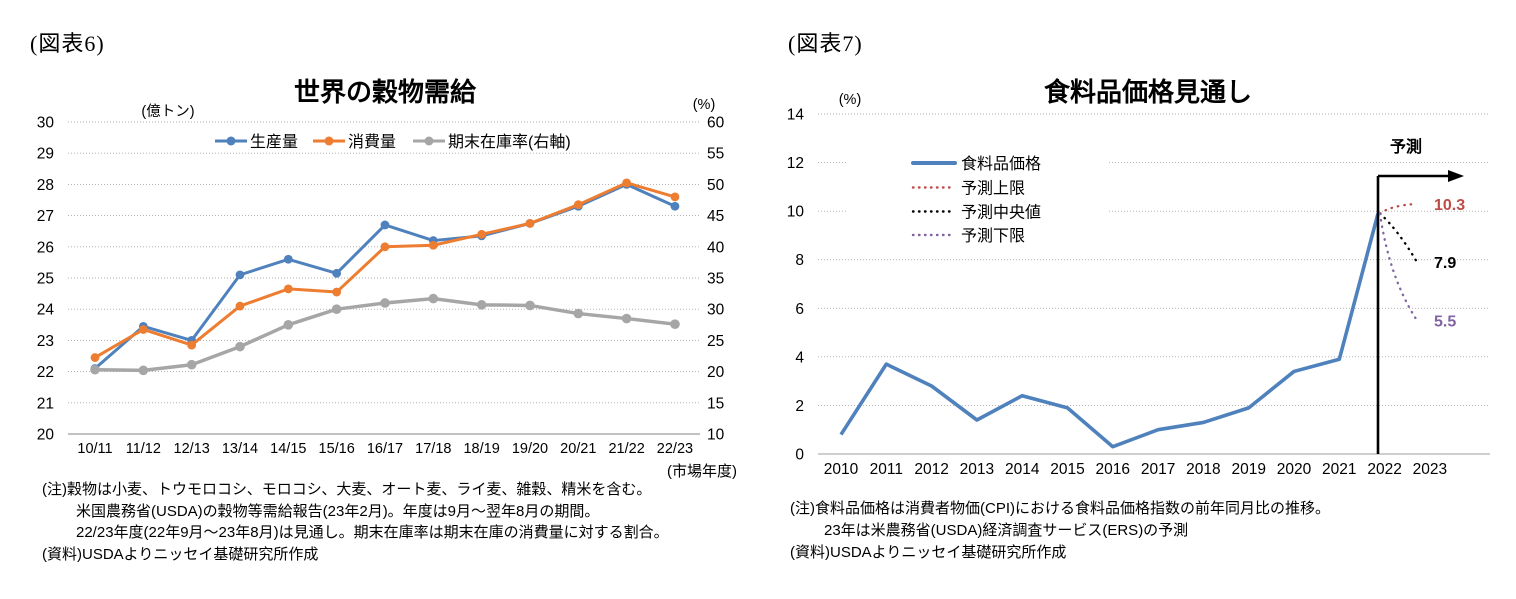 The width and height of the screenshot is (1516, 599). I want to click on fig7-forecast-series-予測上限, so click(1398, 208).